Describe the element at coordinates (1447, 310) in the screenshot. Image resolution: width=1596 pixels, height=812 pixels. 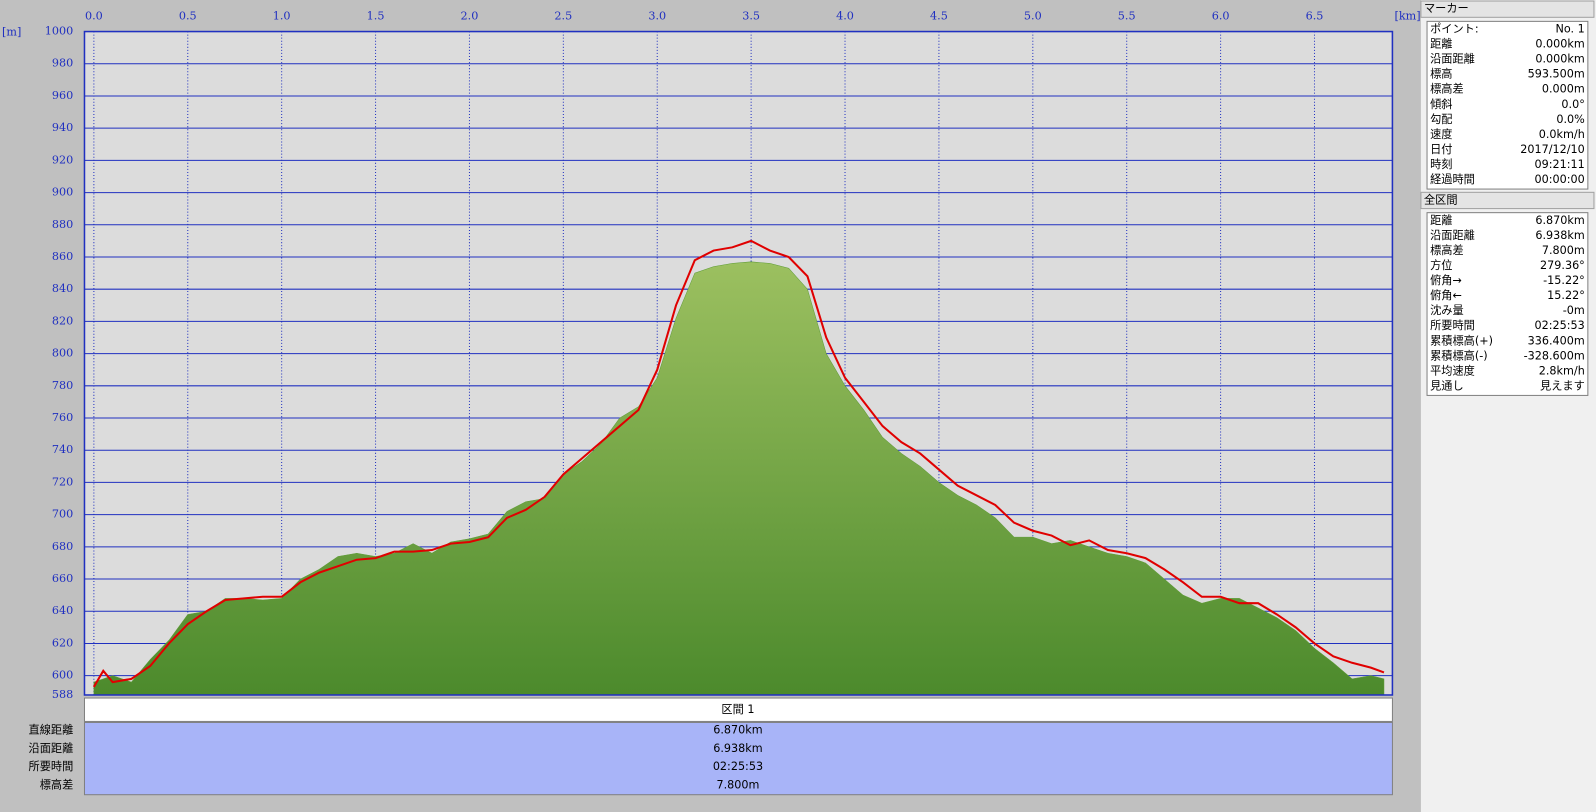
I see `panel-row-label: 沈み量` at that location.